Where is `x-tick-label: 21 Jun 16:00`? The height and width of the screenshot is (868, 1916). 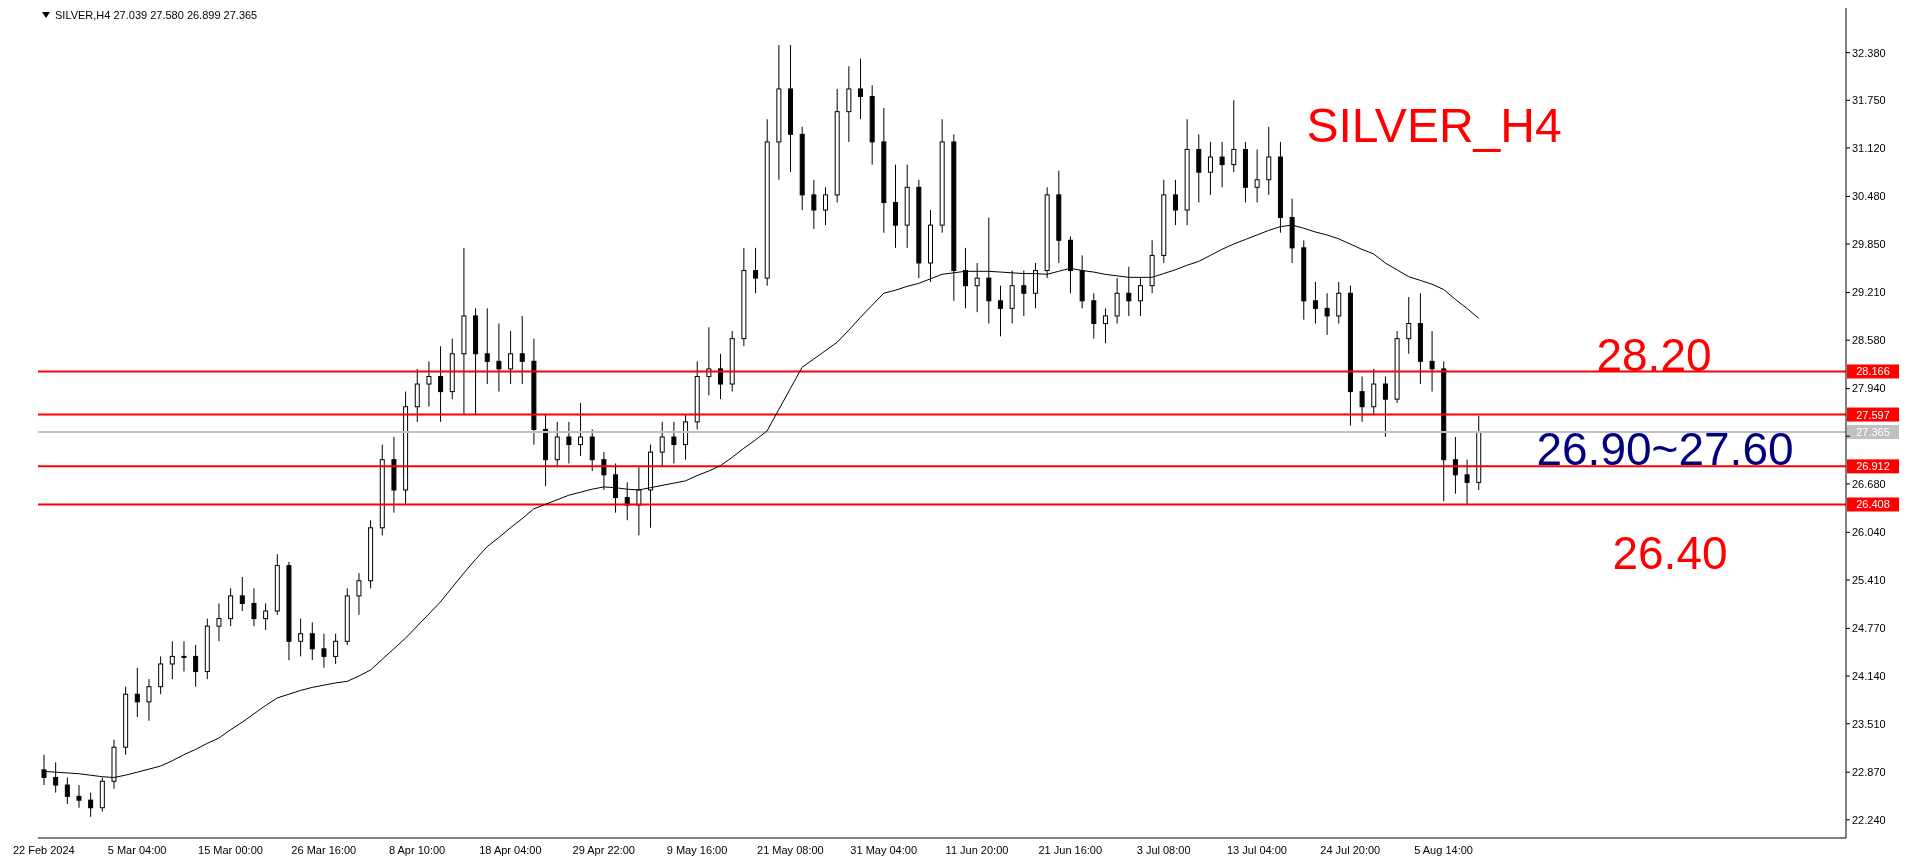 x-tick-label: 21 Jun 16:00 is located at coordinates (1070, 849).